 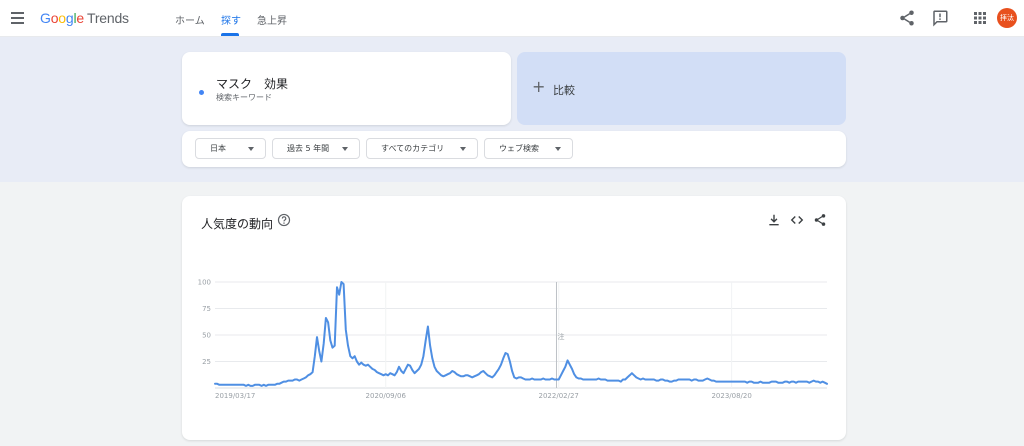 I want to click on apps-icon, so click(x=980, y=18).